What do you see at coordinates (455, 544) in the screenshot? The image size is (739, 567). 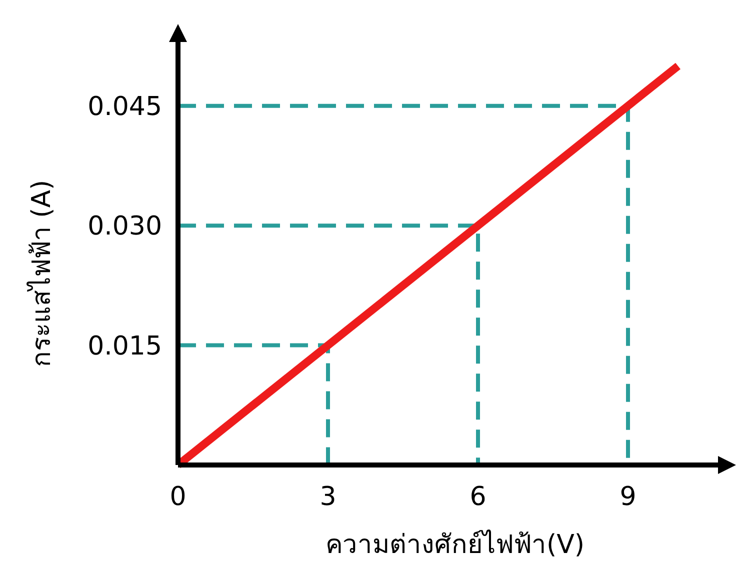 I see `x-axis-title: ความต่างศักย์ไฟฟ้า(V)` at bounding box center [455, 544].